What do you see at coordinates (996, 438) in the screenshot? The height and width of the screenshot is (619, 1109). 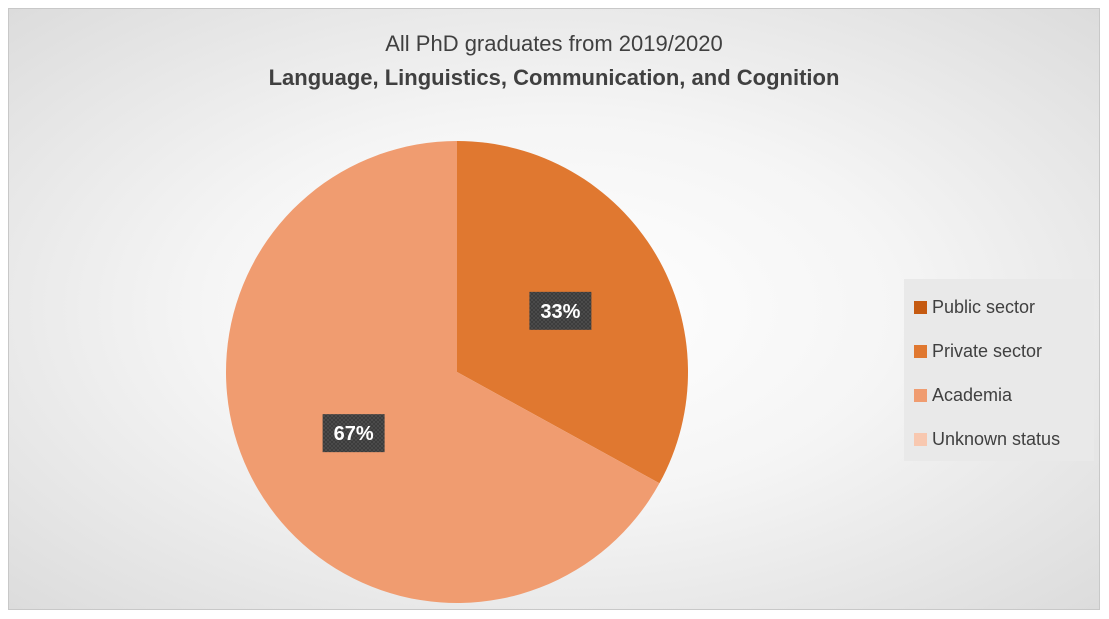 I see `legend-label: Unknown status` at bounding box center [996, 438].